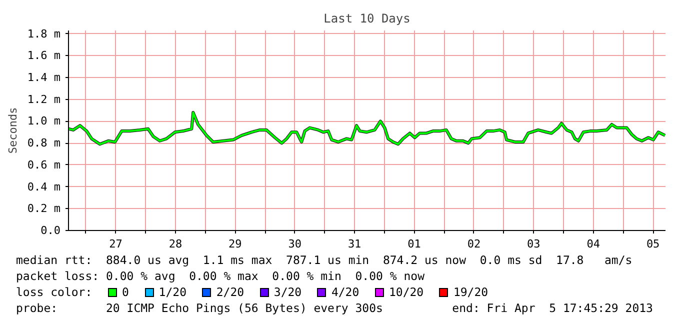  What do you see at coordinates (125, 292) in the screenshot?
I see `legend-label: 0` at bounding box center [125, 292].